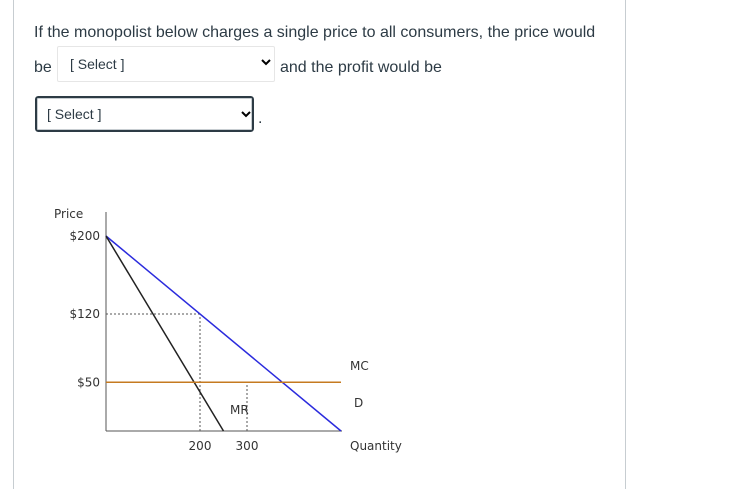 This screenshot has height=489, width=736. I want to click on x-tick-labels: 200 300, so click(224, 446).